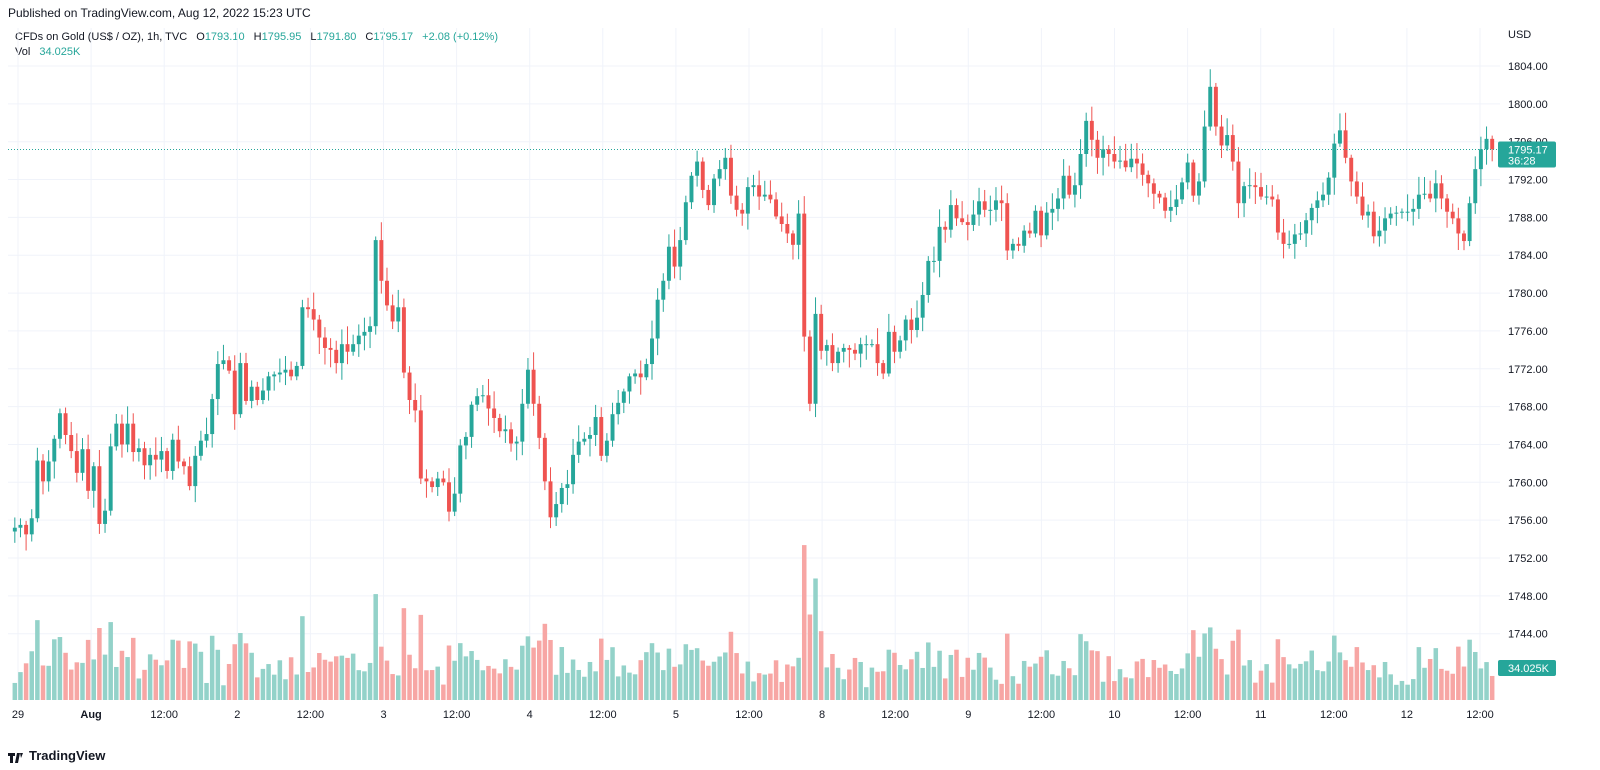  What do you see at coordinates (1529, 669) in the screenshot?
I see `last-volume-label: 34.025K` at bounding box center [1529, 669].